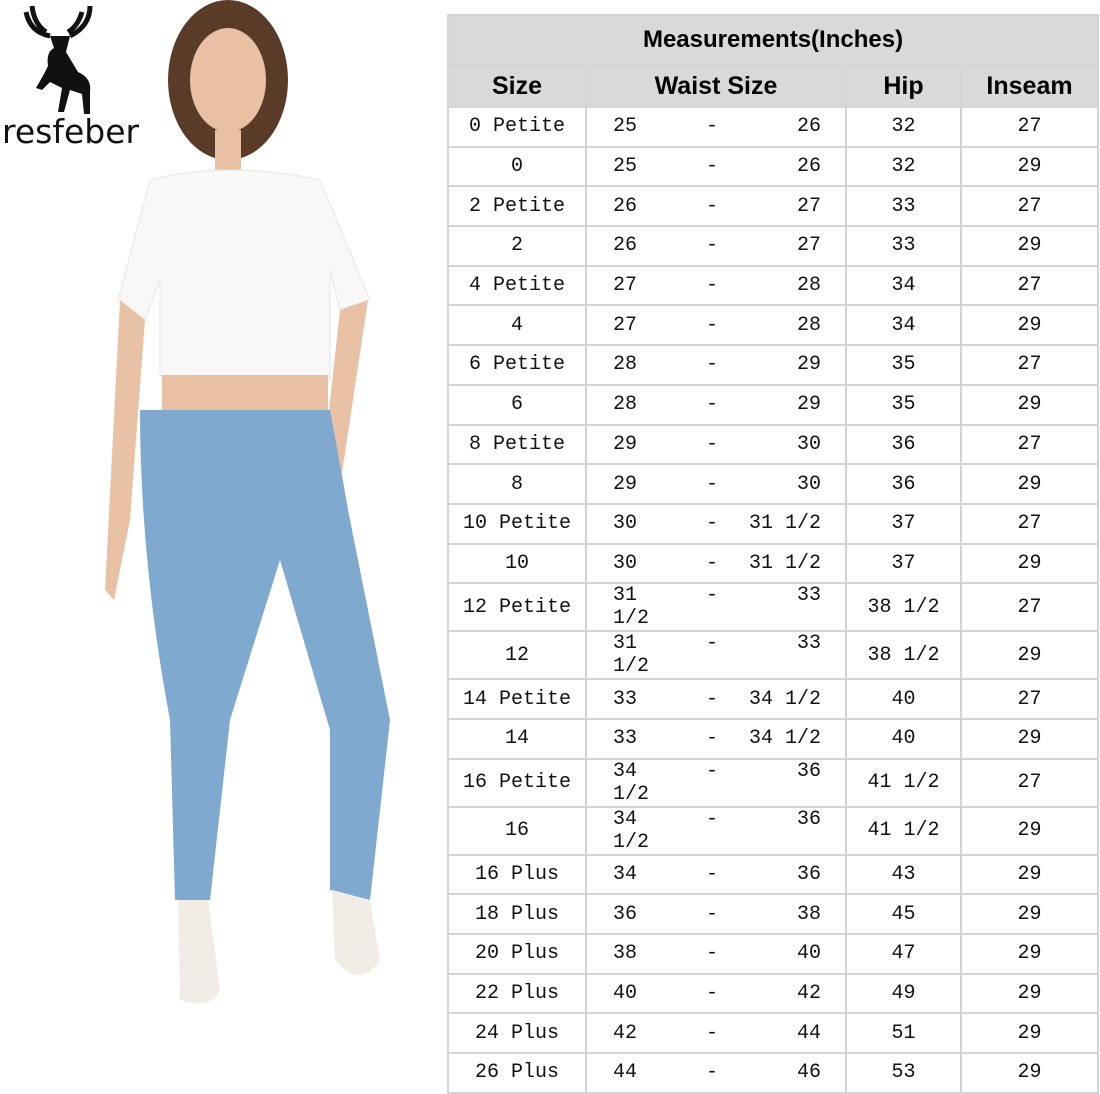 The width and height of the screenshot is (1100, 1094). Describe the element at coordinates (903, 914) in the screenshot. I see `hip-cell: 45` at that location.